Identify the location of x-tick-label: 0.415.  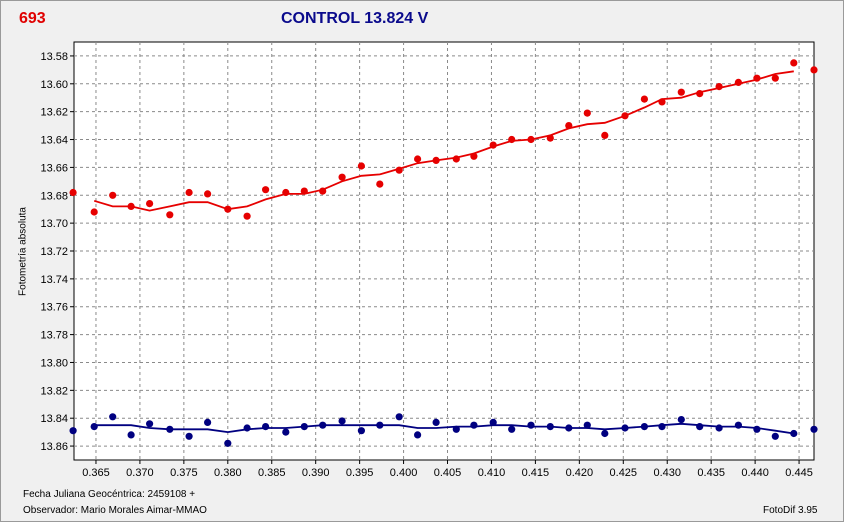
(536, 473).